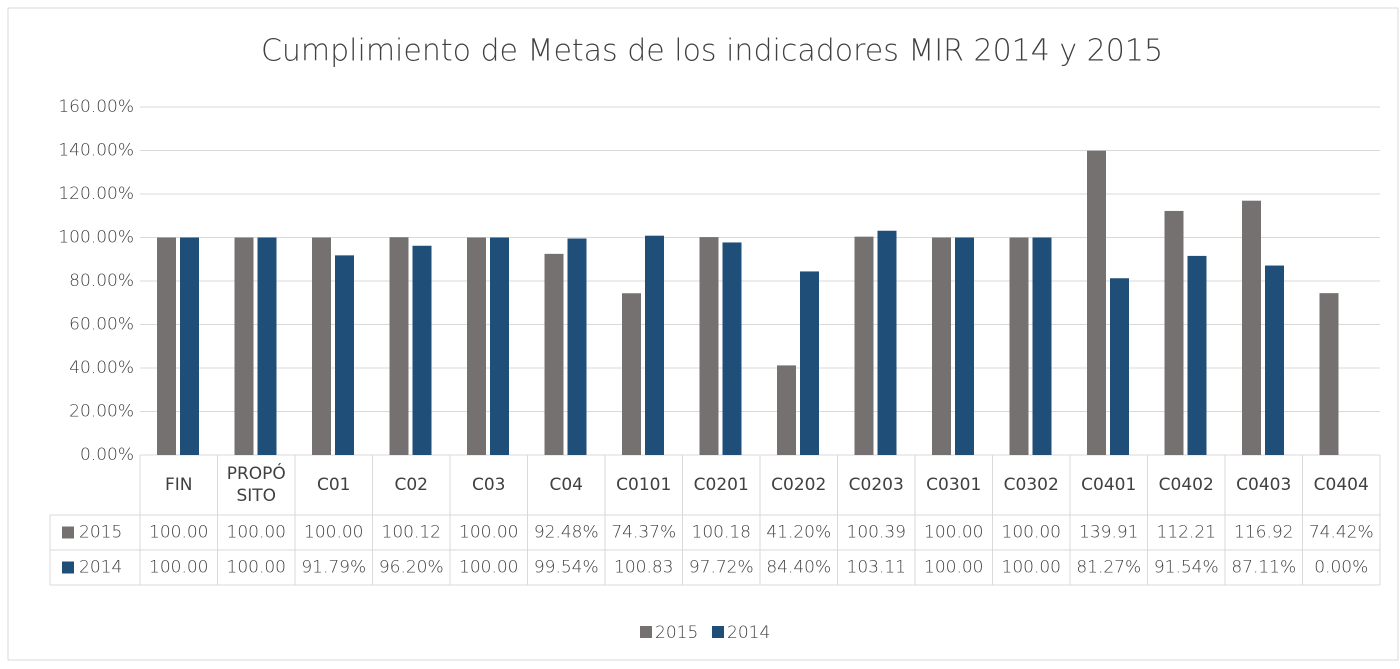 This screenshot has height=669, width=1400. I want to click on data-label: 112.21, so click(1186, 533).